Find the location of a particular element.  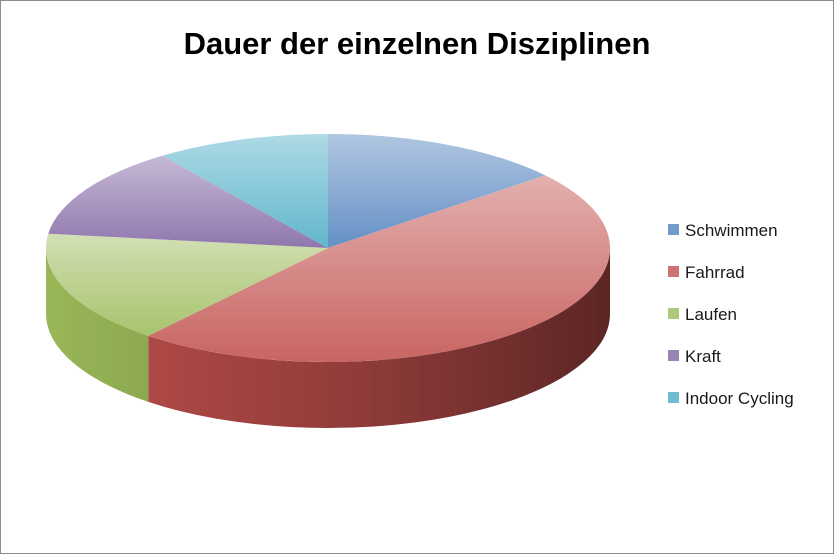

pie-slice-schwimmen is located at coordinates (437, 191).